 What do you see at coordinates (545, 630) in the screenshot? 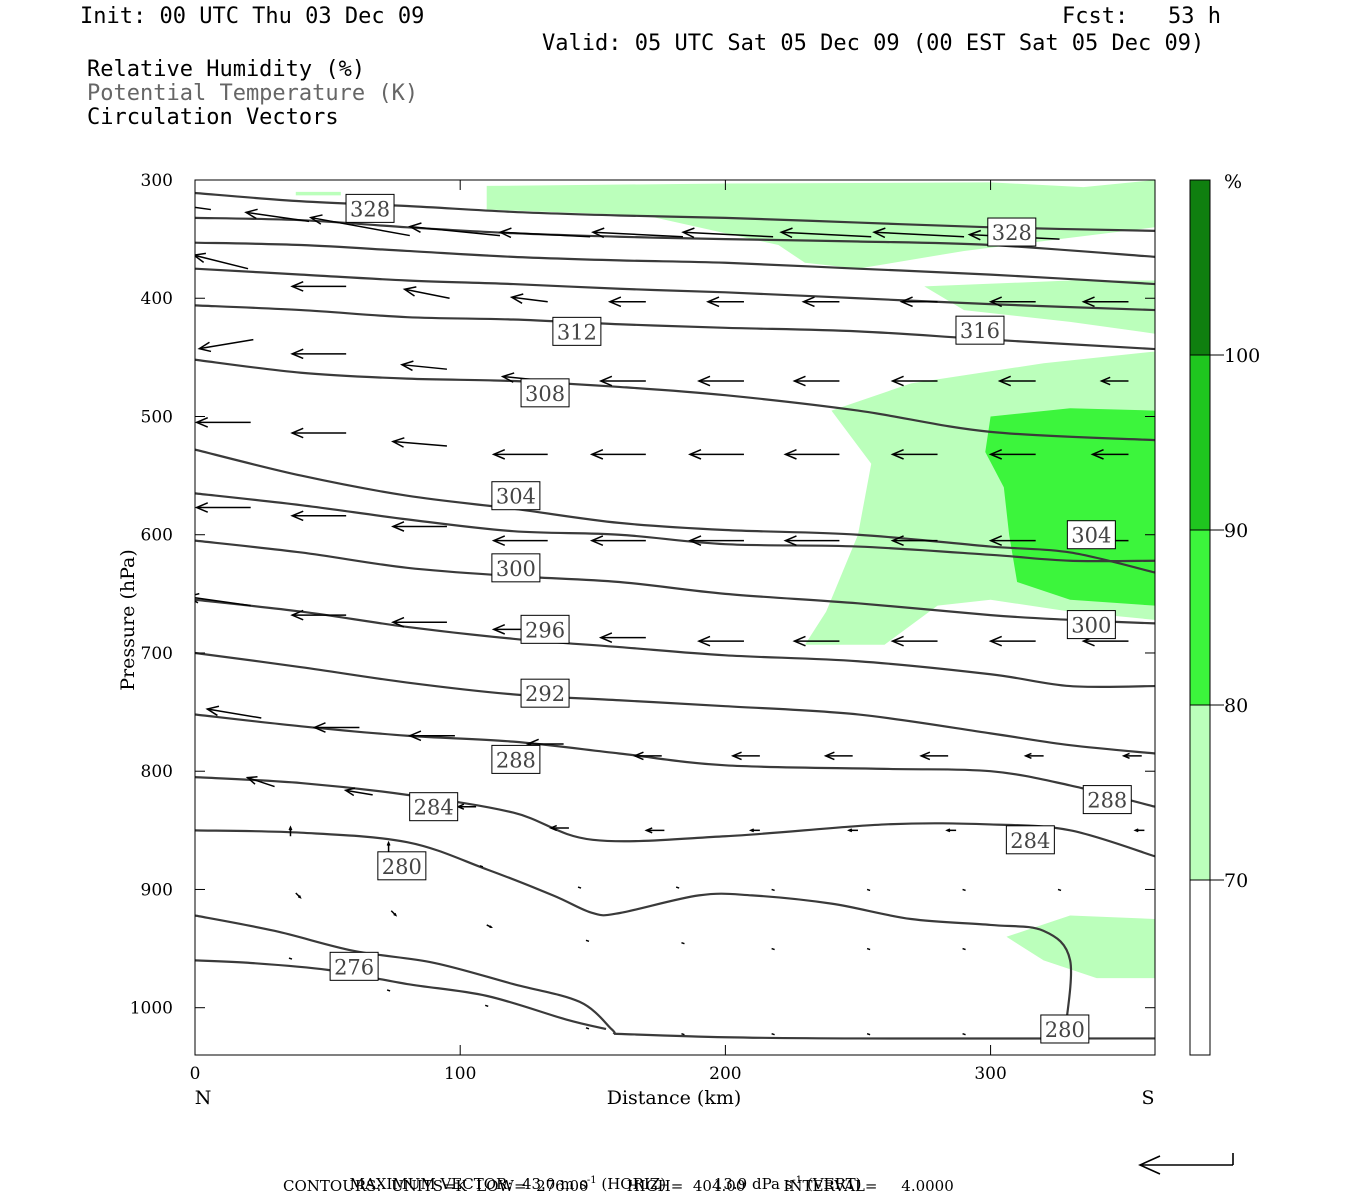
I see `contour-label-text: 296` at bounding box center [545, 630].